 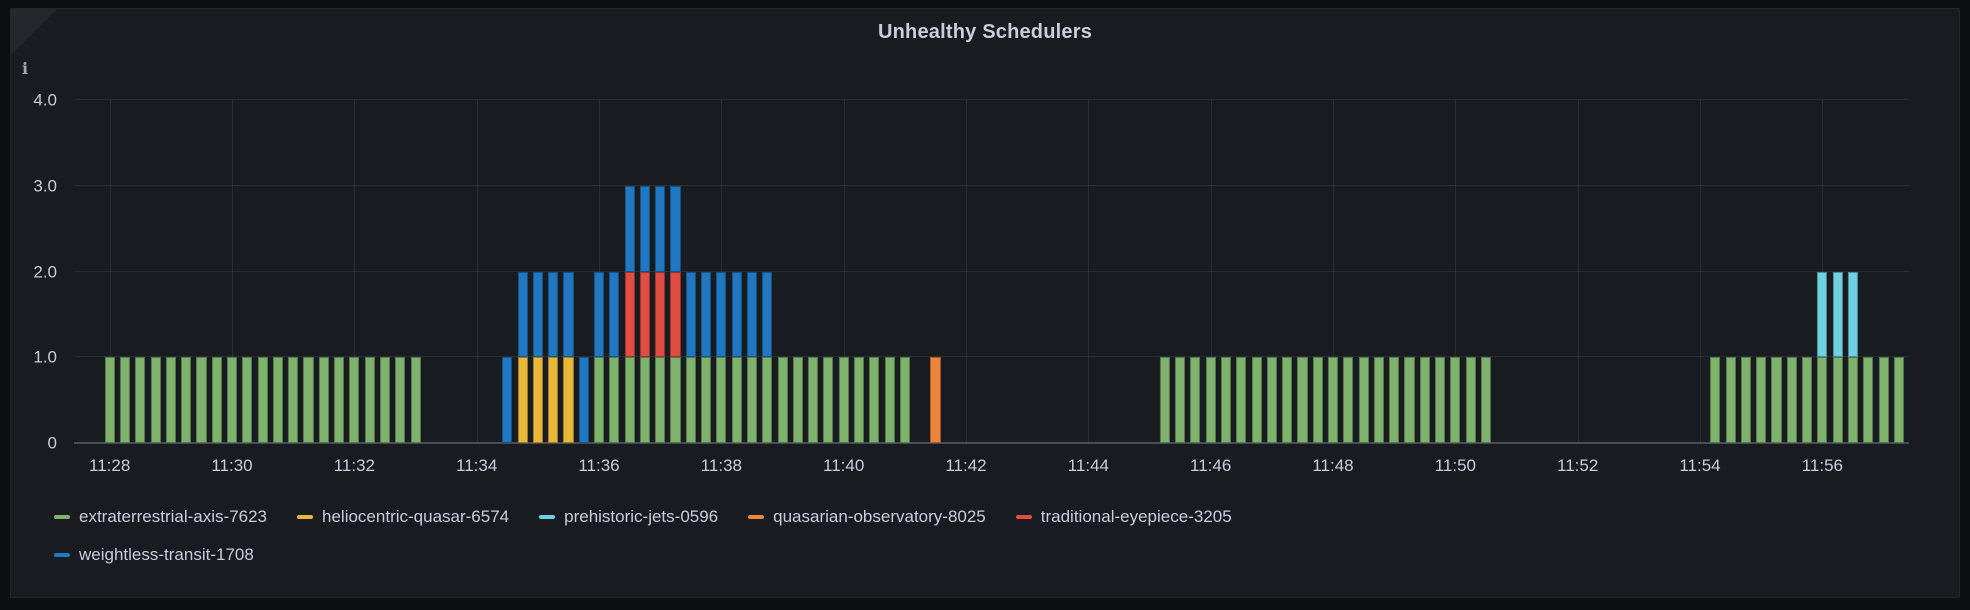 What do you see at coordinates (154, 555) in the screenshot?
I see `legend-item-weightless-transit-1708: weightless-transit-1708` at bounding box center [154, 555].